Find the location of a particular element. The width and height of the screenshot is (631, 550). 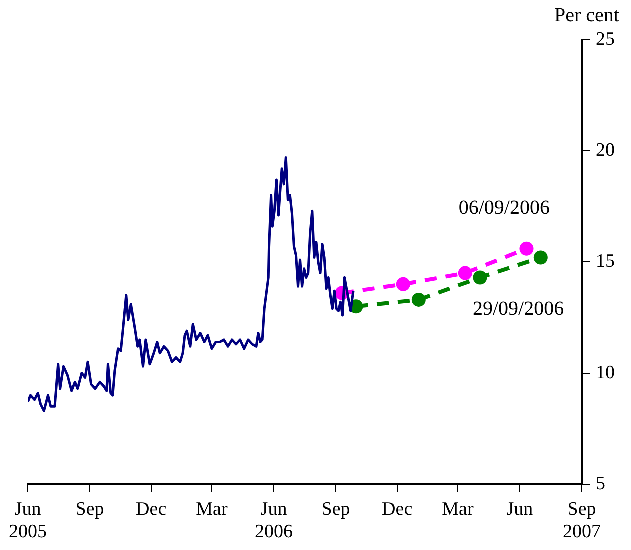

series-label: 29/09/2006 is located at coordinates (518, 309).